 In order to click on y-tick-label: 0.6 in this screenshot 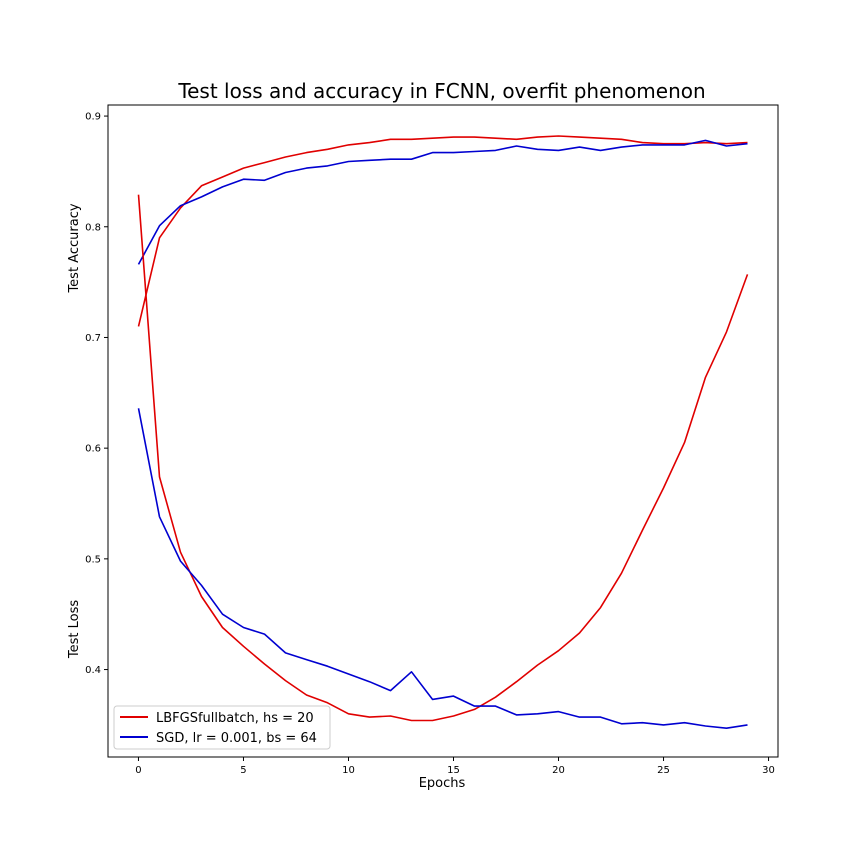, I will do `click(93, 449)`.